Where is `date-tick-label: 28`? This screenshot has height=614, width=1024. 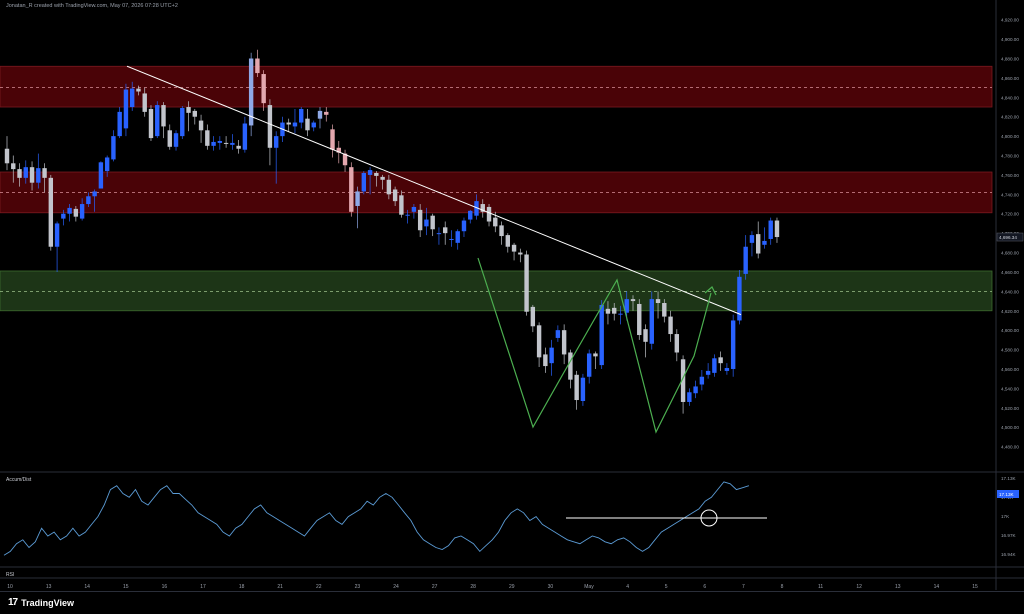 date-tick-label: 28 is located at coordinates (473, 587).